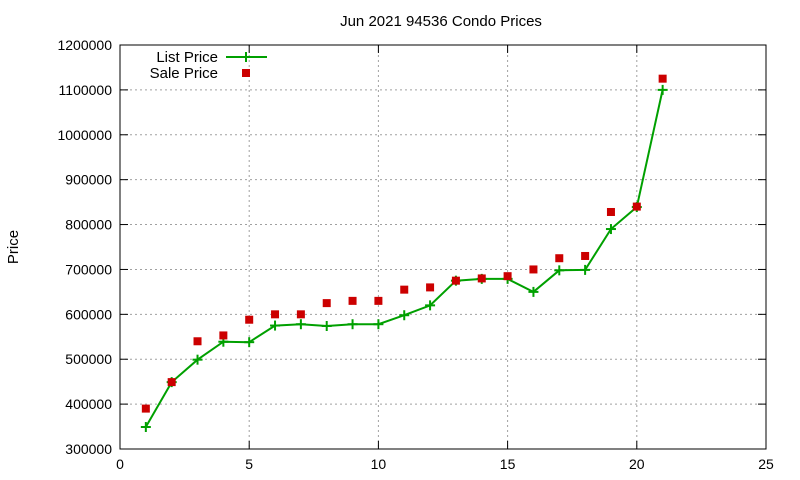 The height and width of the screenshot is (480, 800). Describe the element at coordinates (441, 21) in the screenshot. I see `chart-title: Jun 2021 94536 Condo Prices` at that location.